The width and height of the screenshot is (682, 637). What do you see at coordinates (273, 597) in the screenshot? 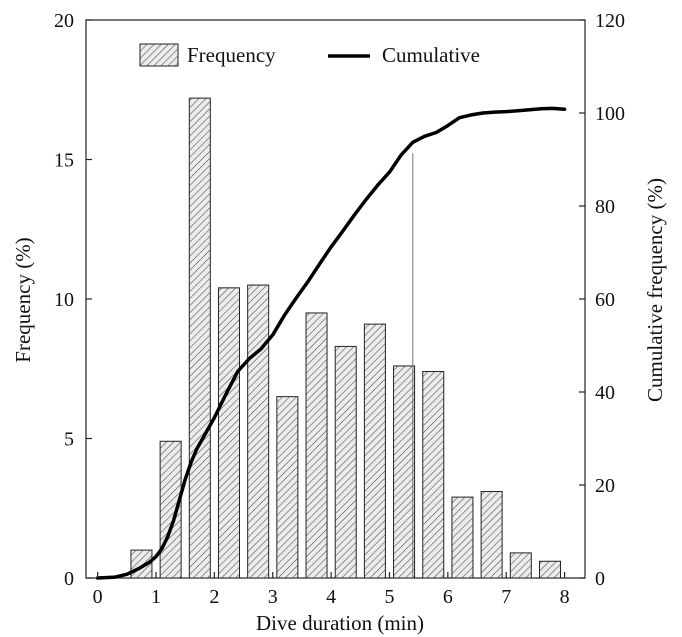
I see `x-tick-label: 3` at bounding box center [273, 597].